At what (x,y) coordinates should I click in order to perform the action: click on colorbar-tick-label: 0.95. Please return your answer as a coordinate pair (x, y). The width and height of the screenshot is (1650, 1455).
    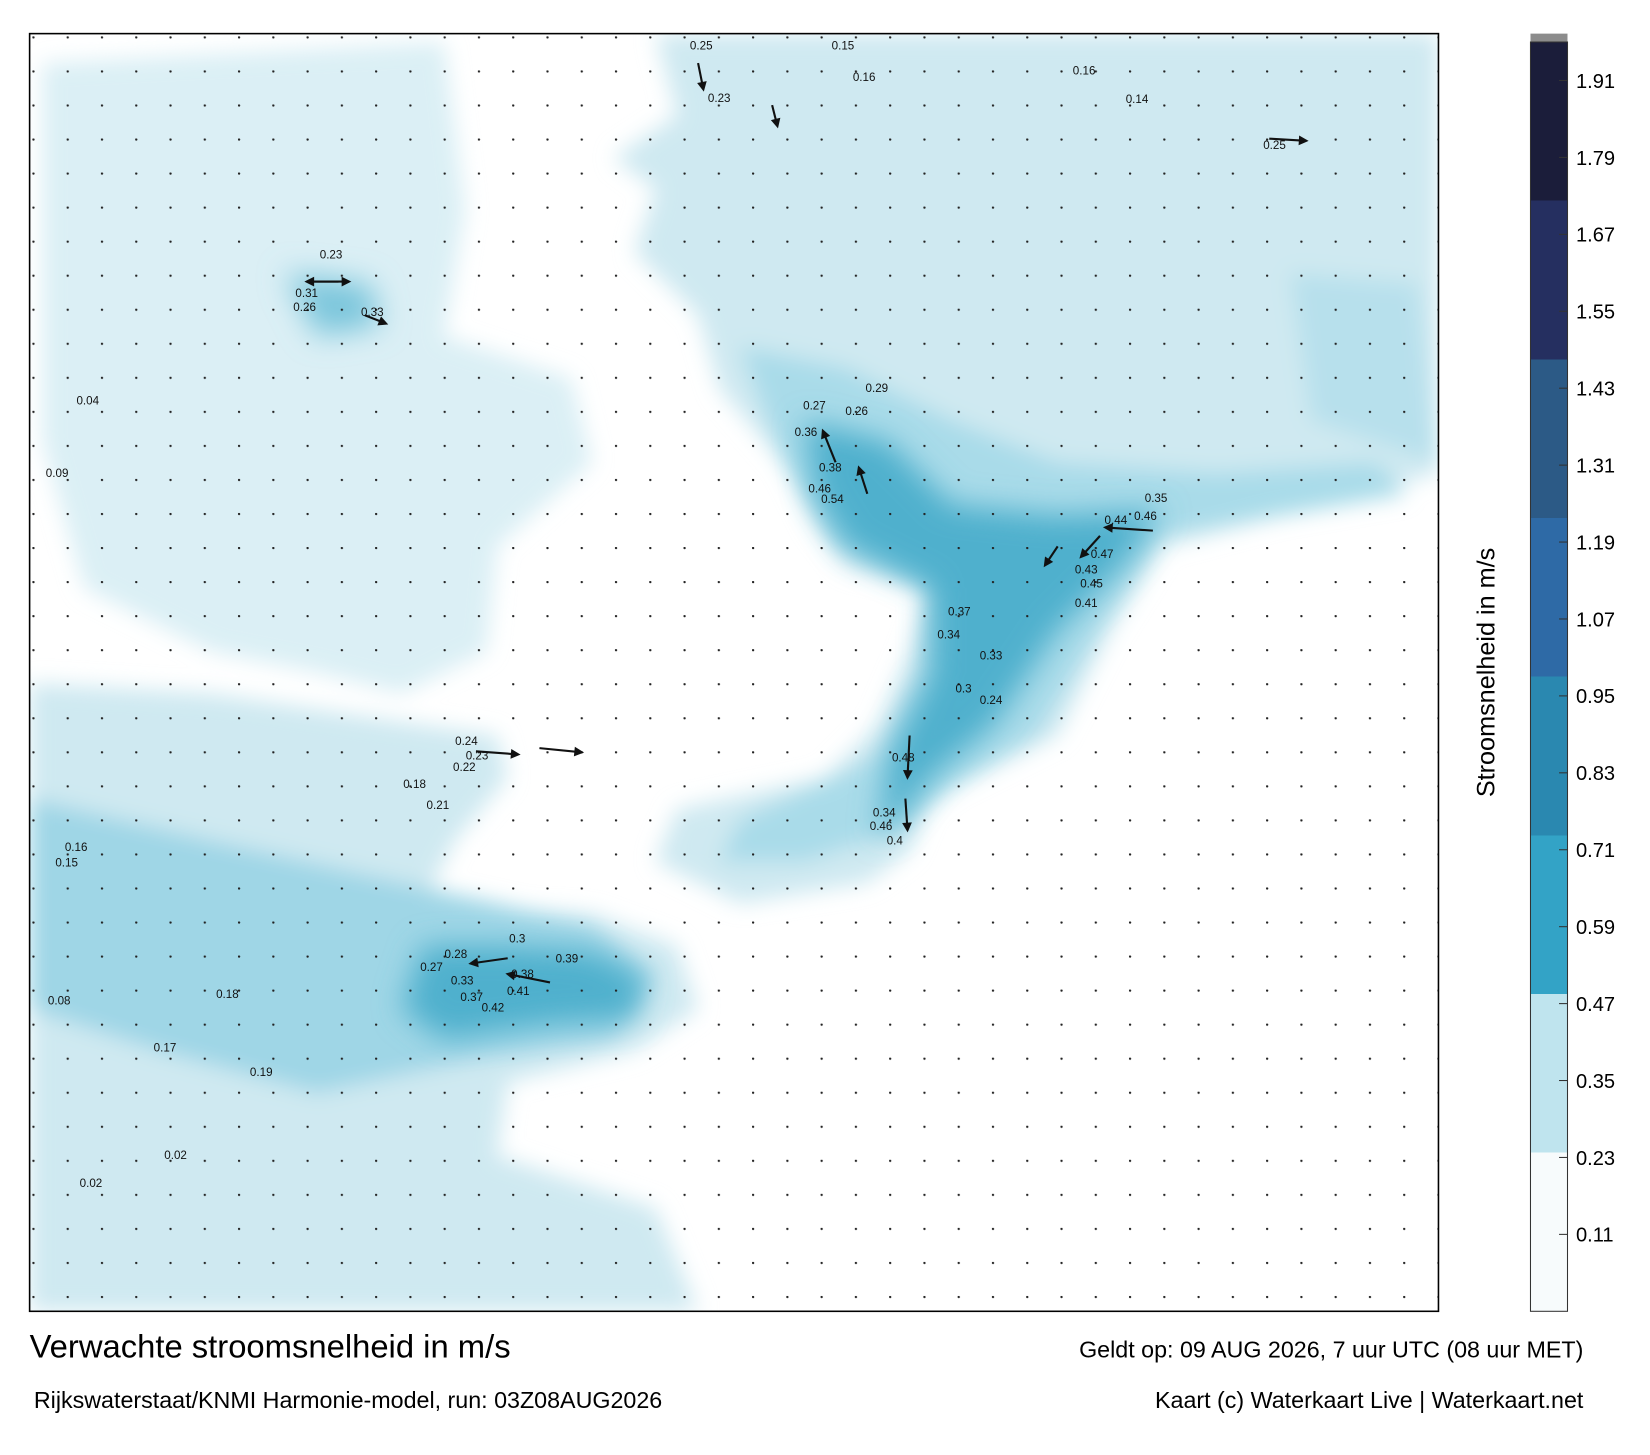
    Looking at the image, I should click on (1595, 697).